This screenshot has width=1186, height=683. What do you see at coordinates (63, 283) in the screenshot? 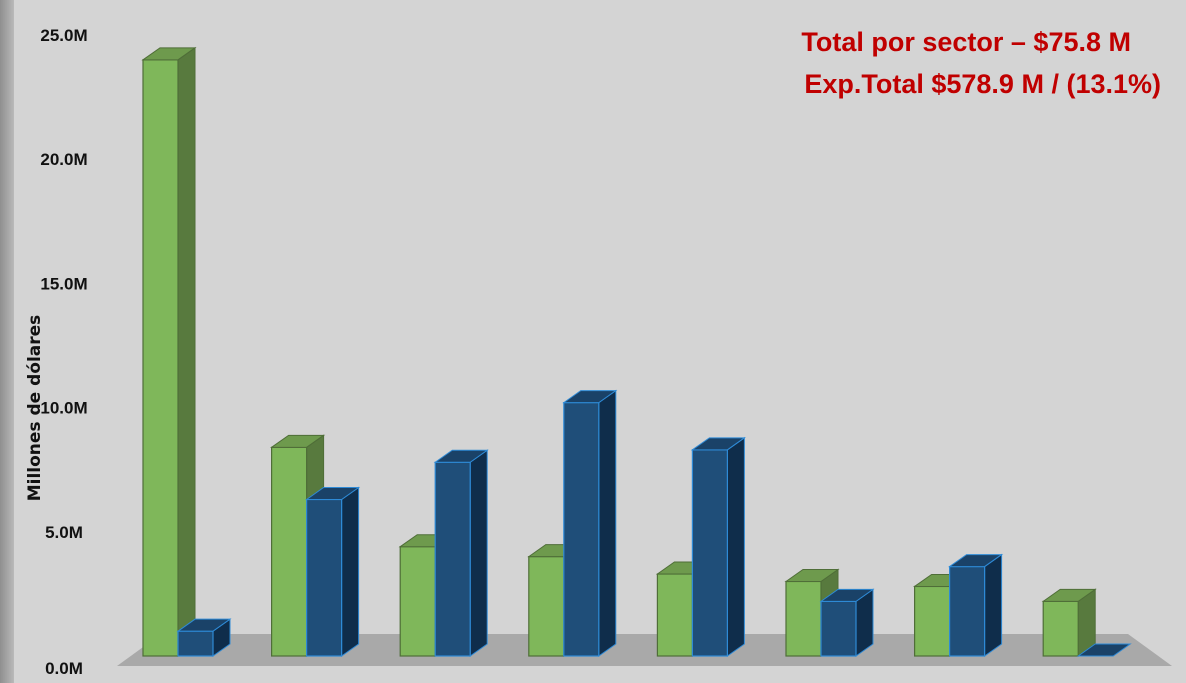
I see `y-tick-label: 15.0M` at bounding box center [63, 283].